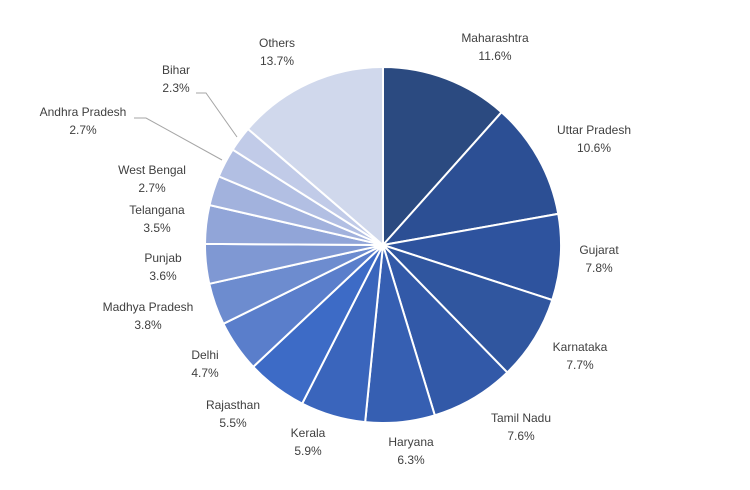 The height and width of the screenshot is (490, 750). I want to click on slice-value: 3.8%, so click(148, 325).